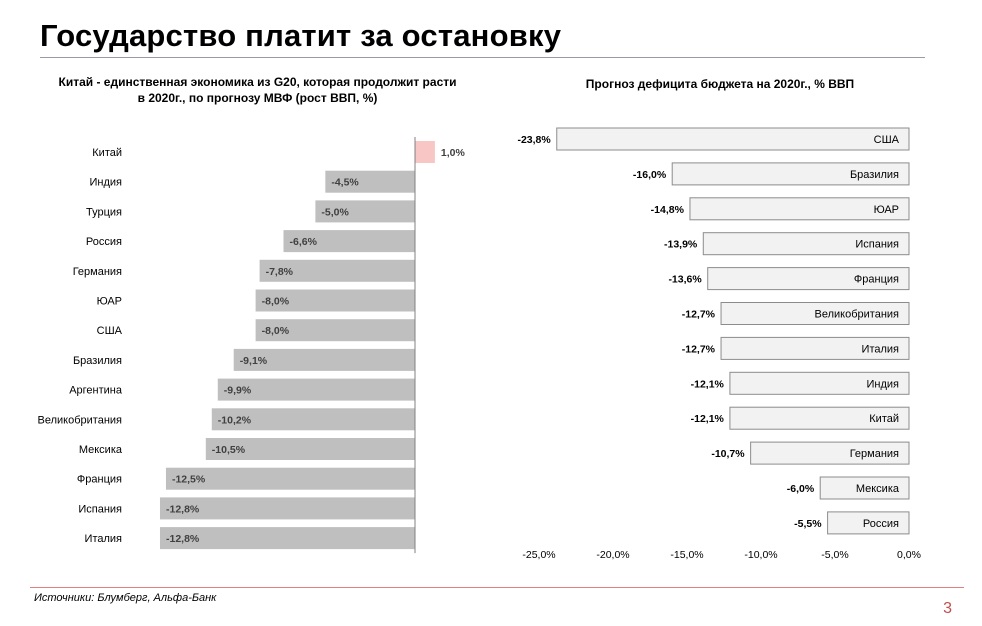  I want to click on source-note: Источники: Блумберг, Альфа-Банк, so click(125, 598).